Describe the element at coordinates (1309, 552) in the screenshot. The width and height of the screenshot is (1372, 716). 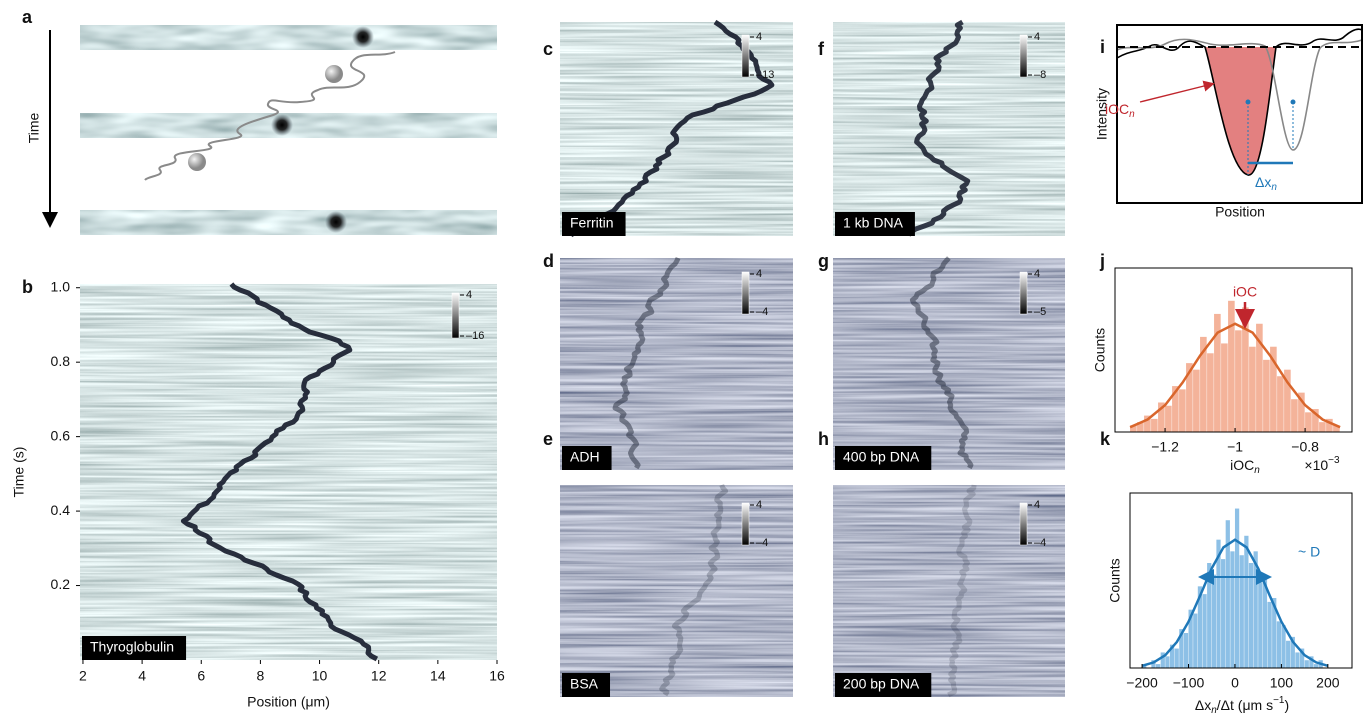
I see `annotation: ~ D` at that location.